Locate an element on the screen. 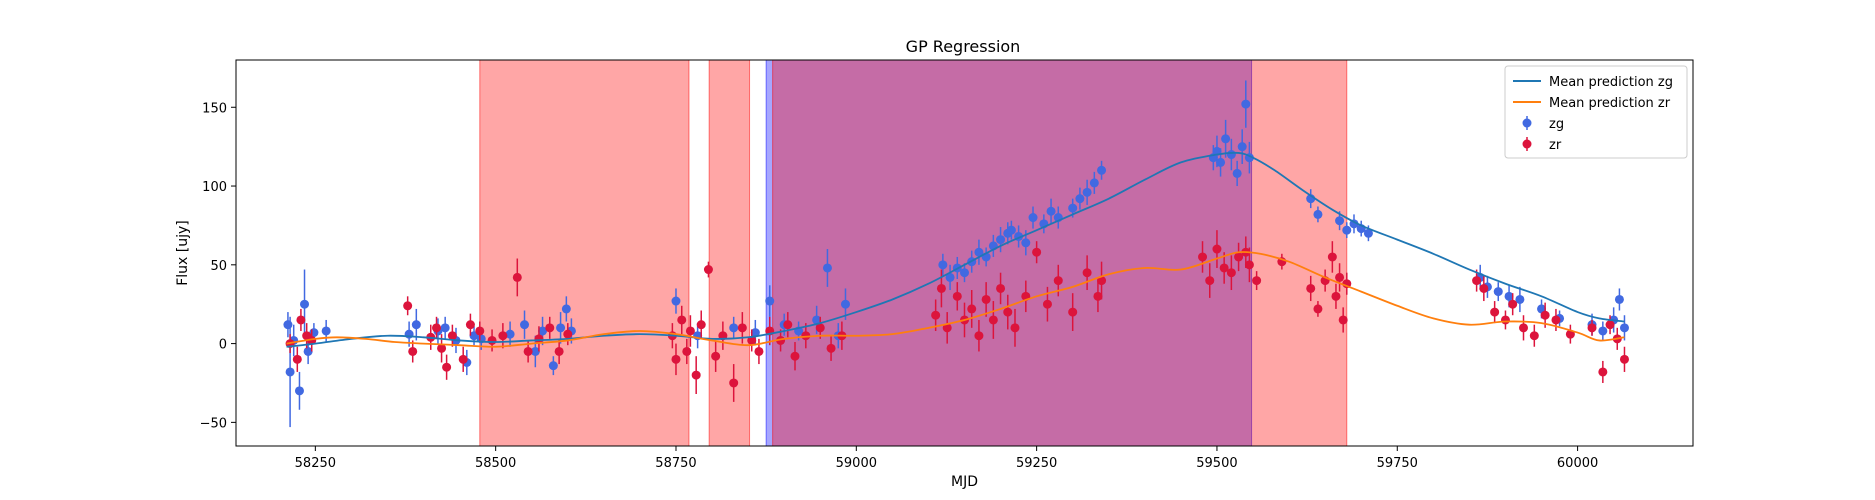  y-axis: −50 0 50 100 150 is located at coordinates (218, 266).